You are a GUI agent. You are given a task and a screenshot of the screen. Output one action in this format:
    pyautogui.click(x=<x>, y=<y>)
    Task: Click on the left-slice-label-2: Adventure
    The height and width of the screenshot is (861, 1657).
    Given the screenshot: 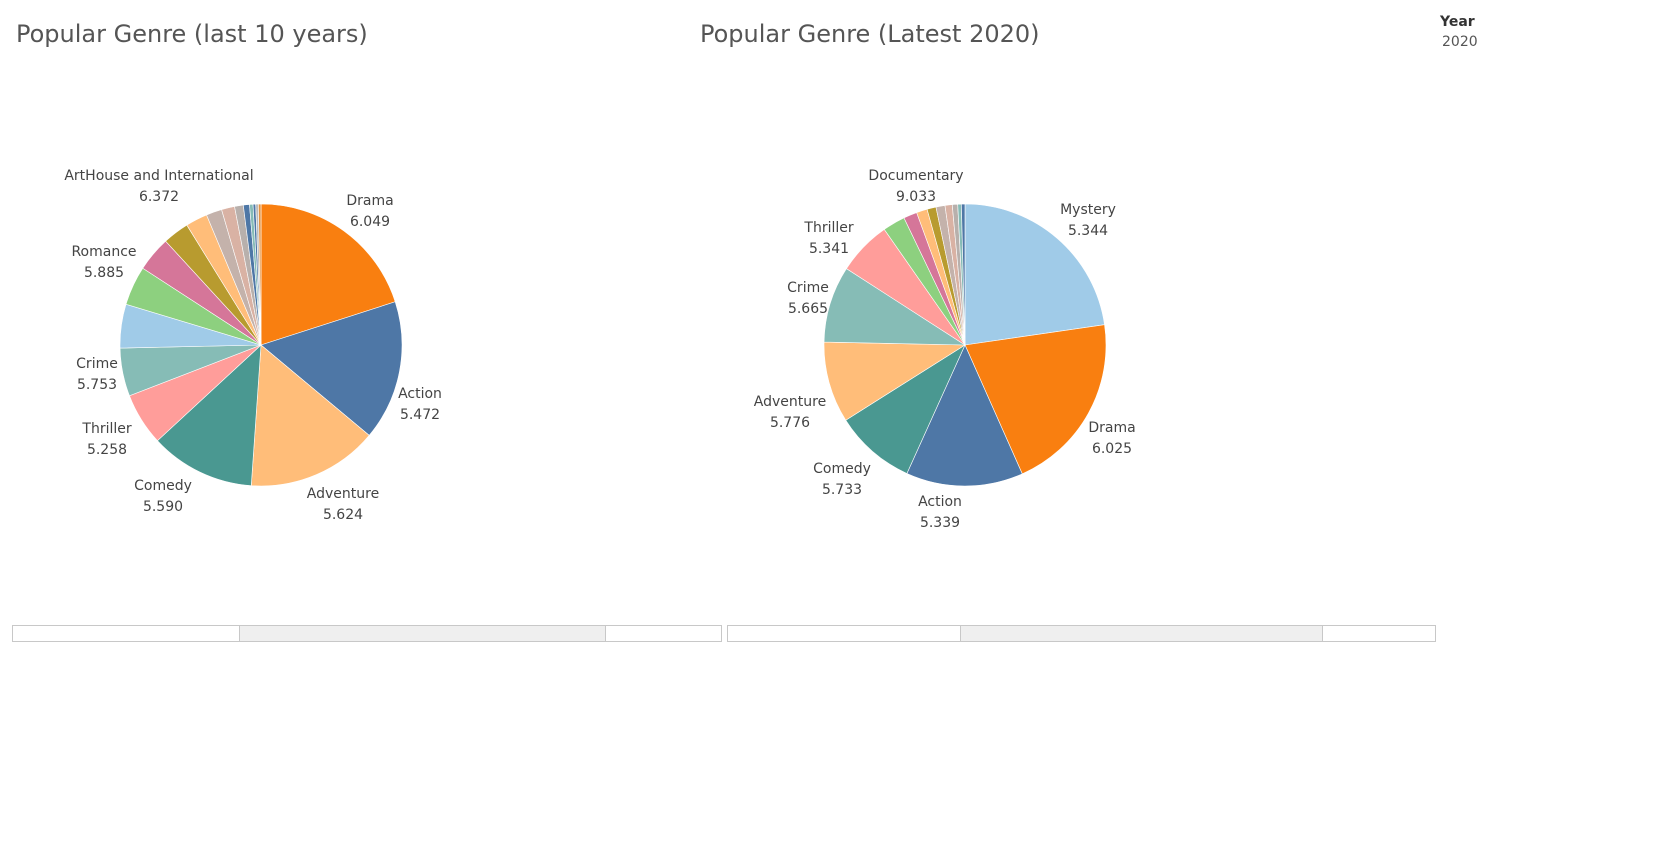 What is the action you would take?
    pyautogui.click(x=343, y=494)
    